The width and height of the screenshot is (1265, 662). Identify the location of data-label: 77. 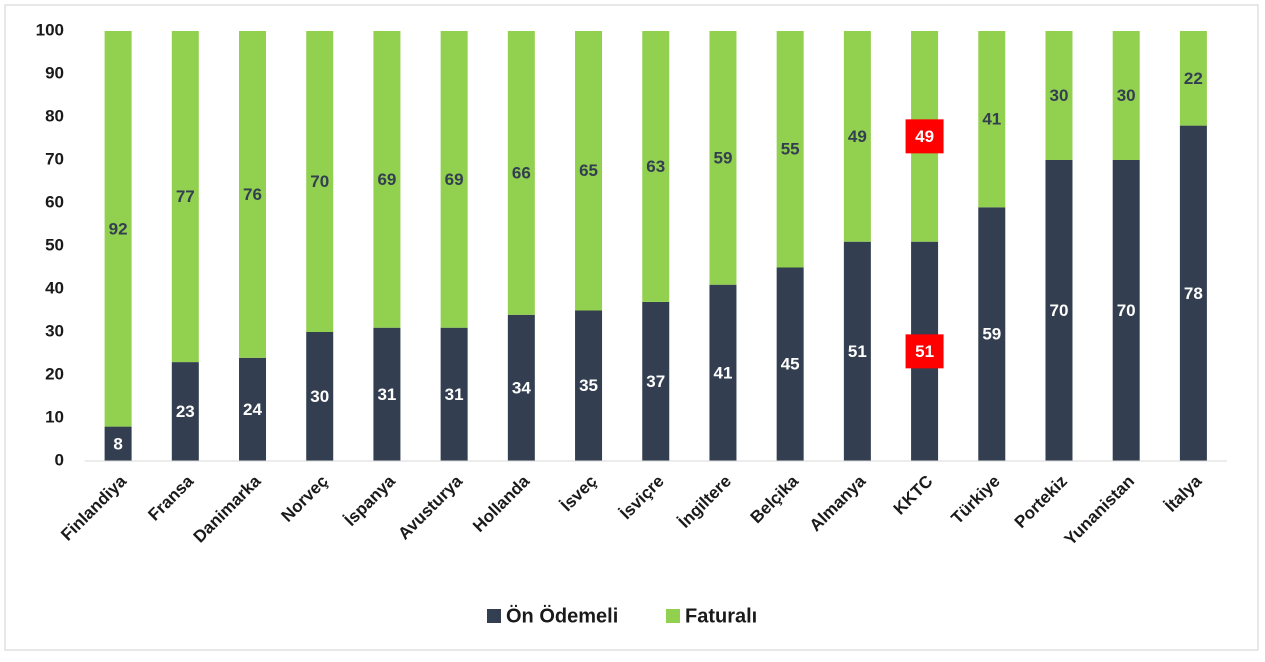
(185, 196).